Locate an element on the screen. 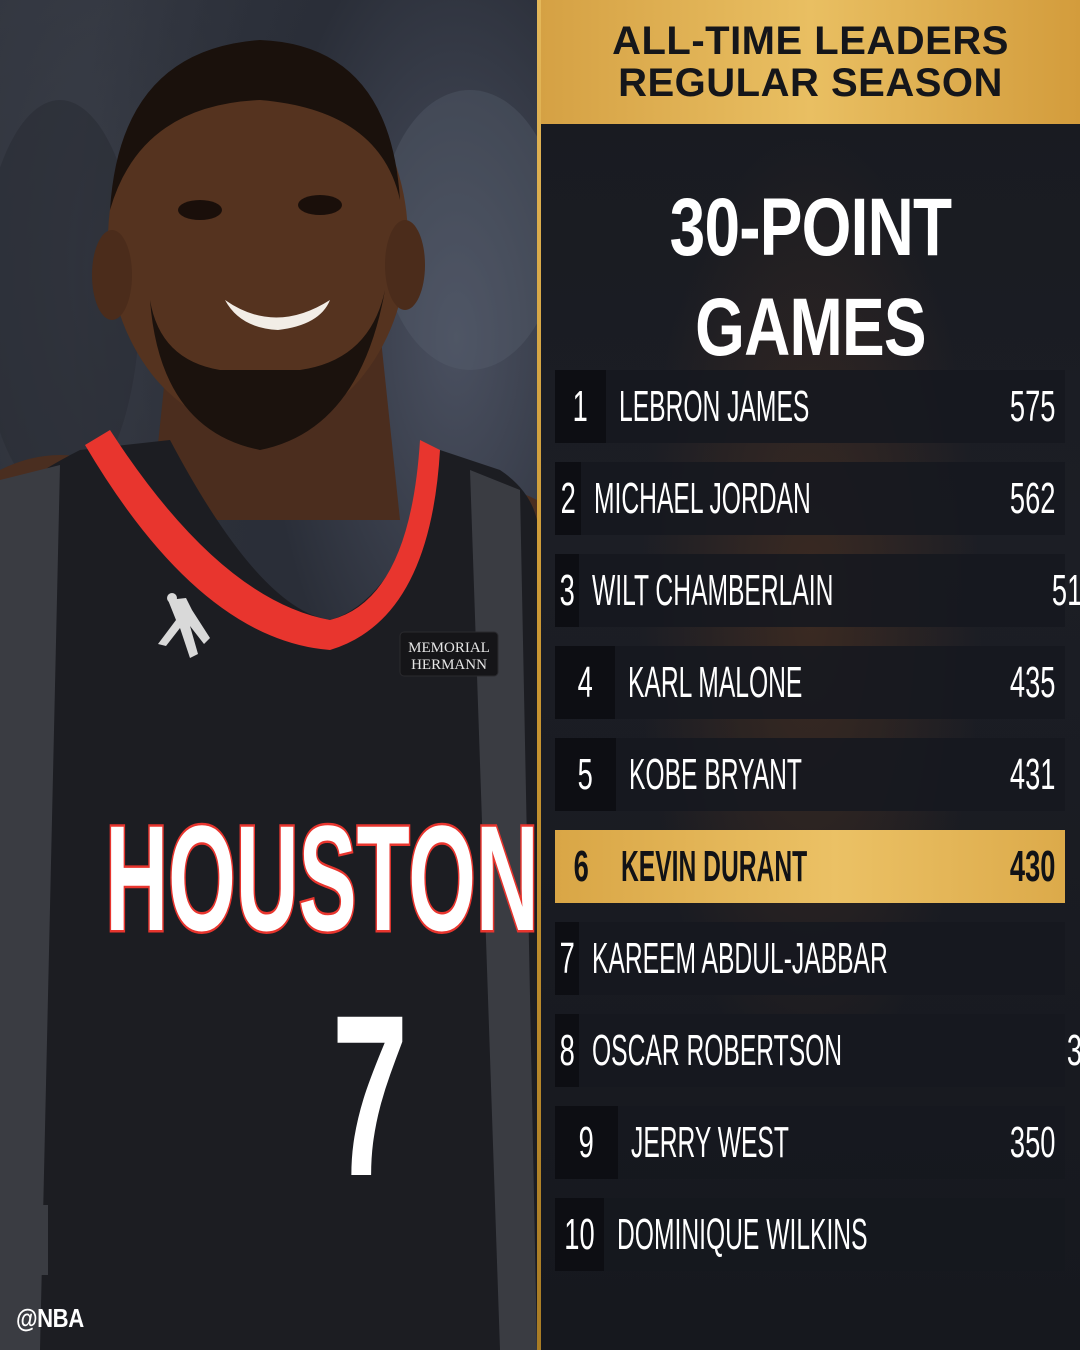 The image size is (1080, 1350). gold-divider is located at coordinates (539, 675).